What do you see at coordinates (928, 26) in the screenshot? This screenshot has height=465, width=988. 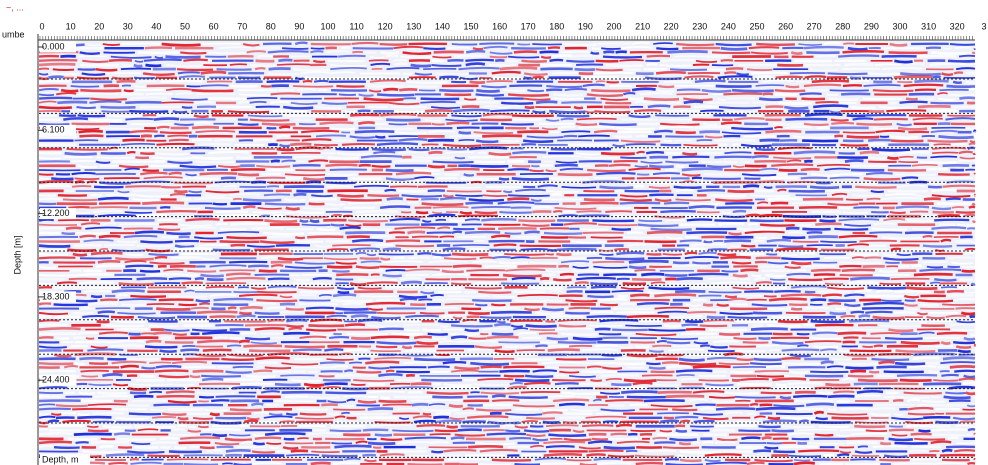 I see `x-tick-label: 310` at bounding box center [928, 26].